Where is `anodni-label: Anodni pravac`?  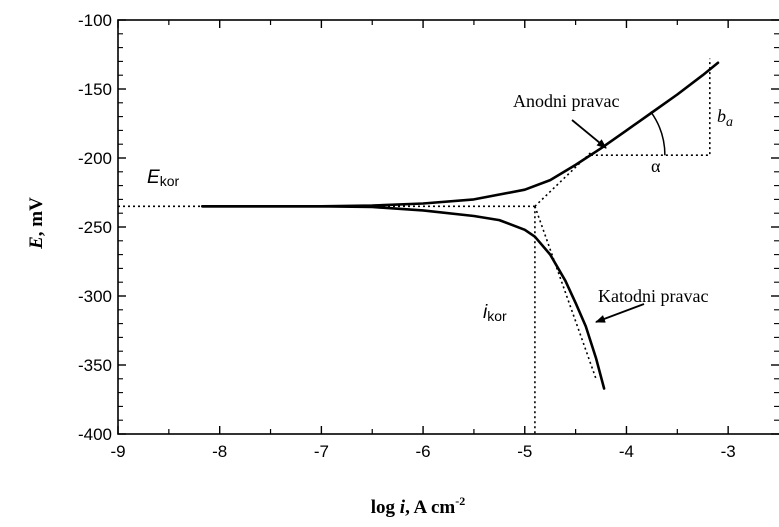 anodni-label: Anodni pravac is located at coordinates (566, 101).